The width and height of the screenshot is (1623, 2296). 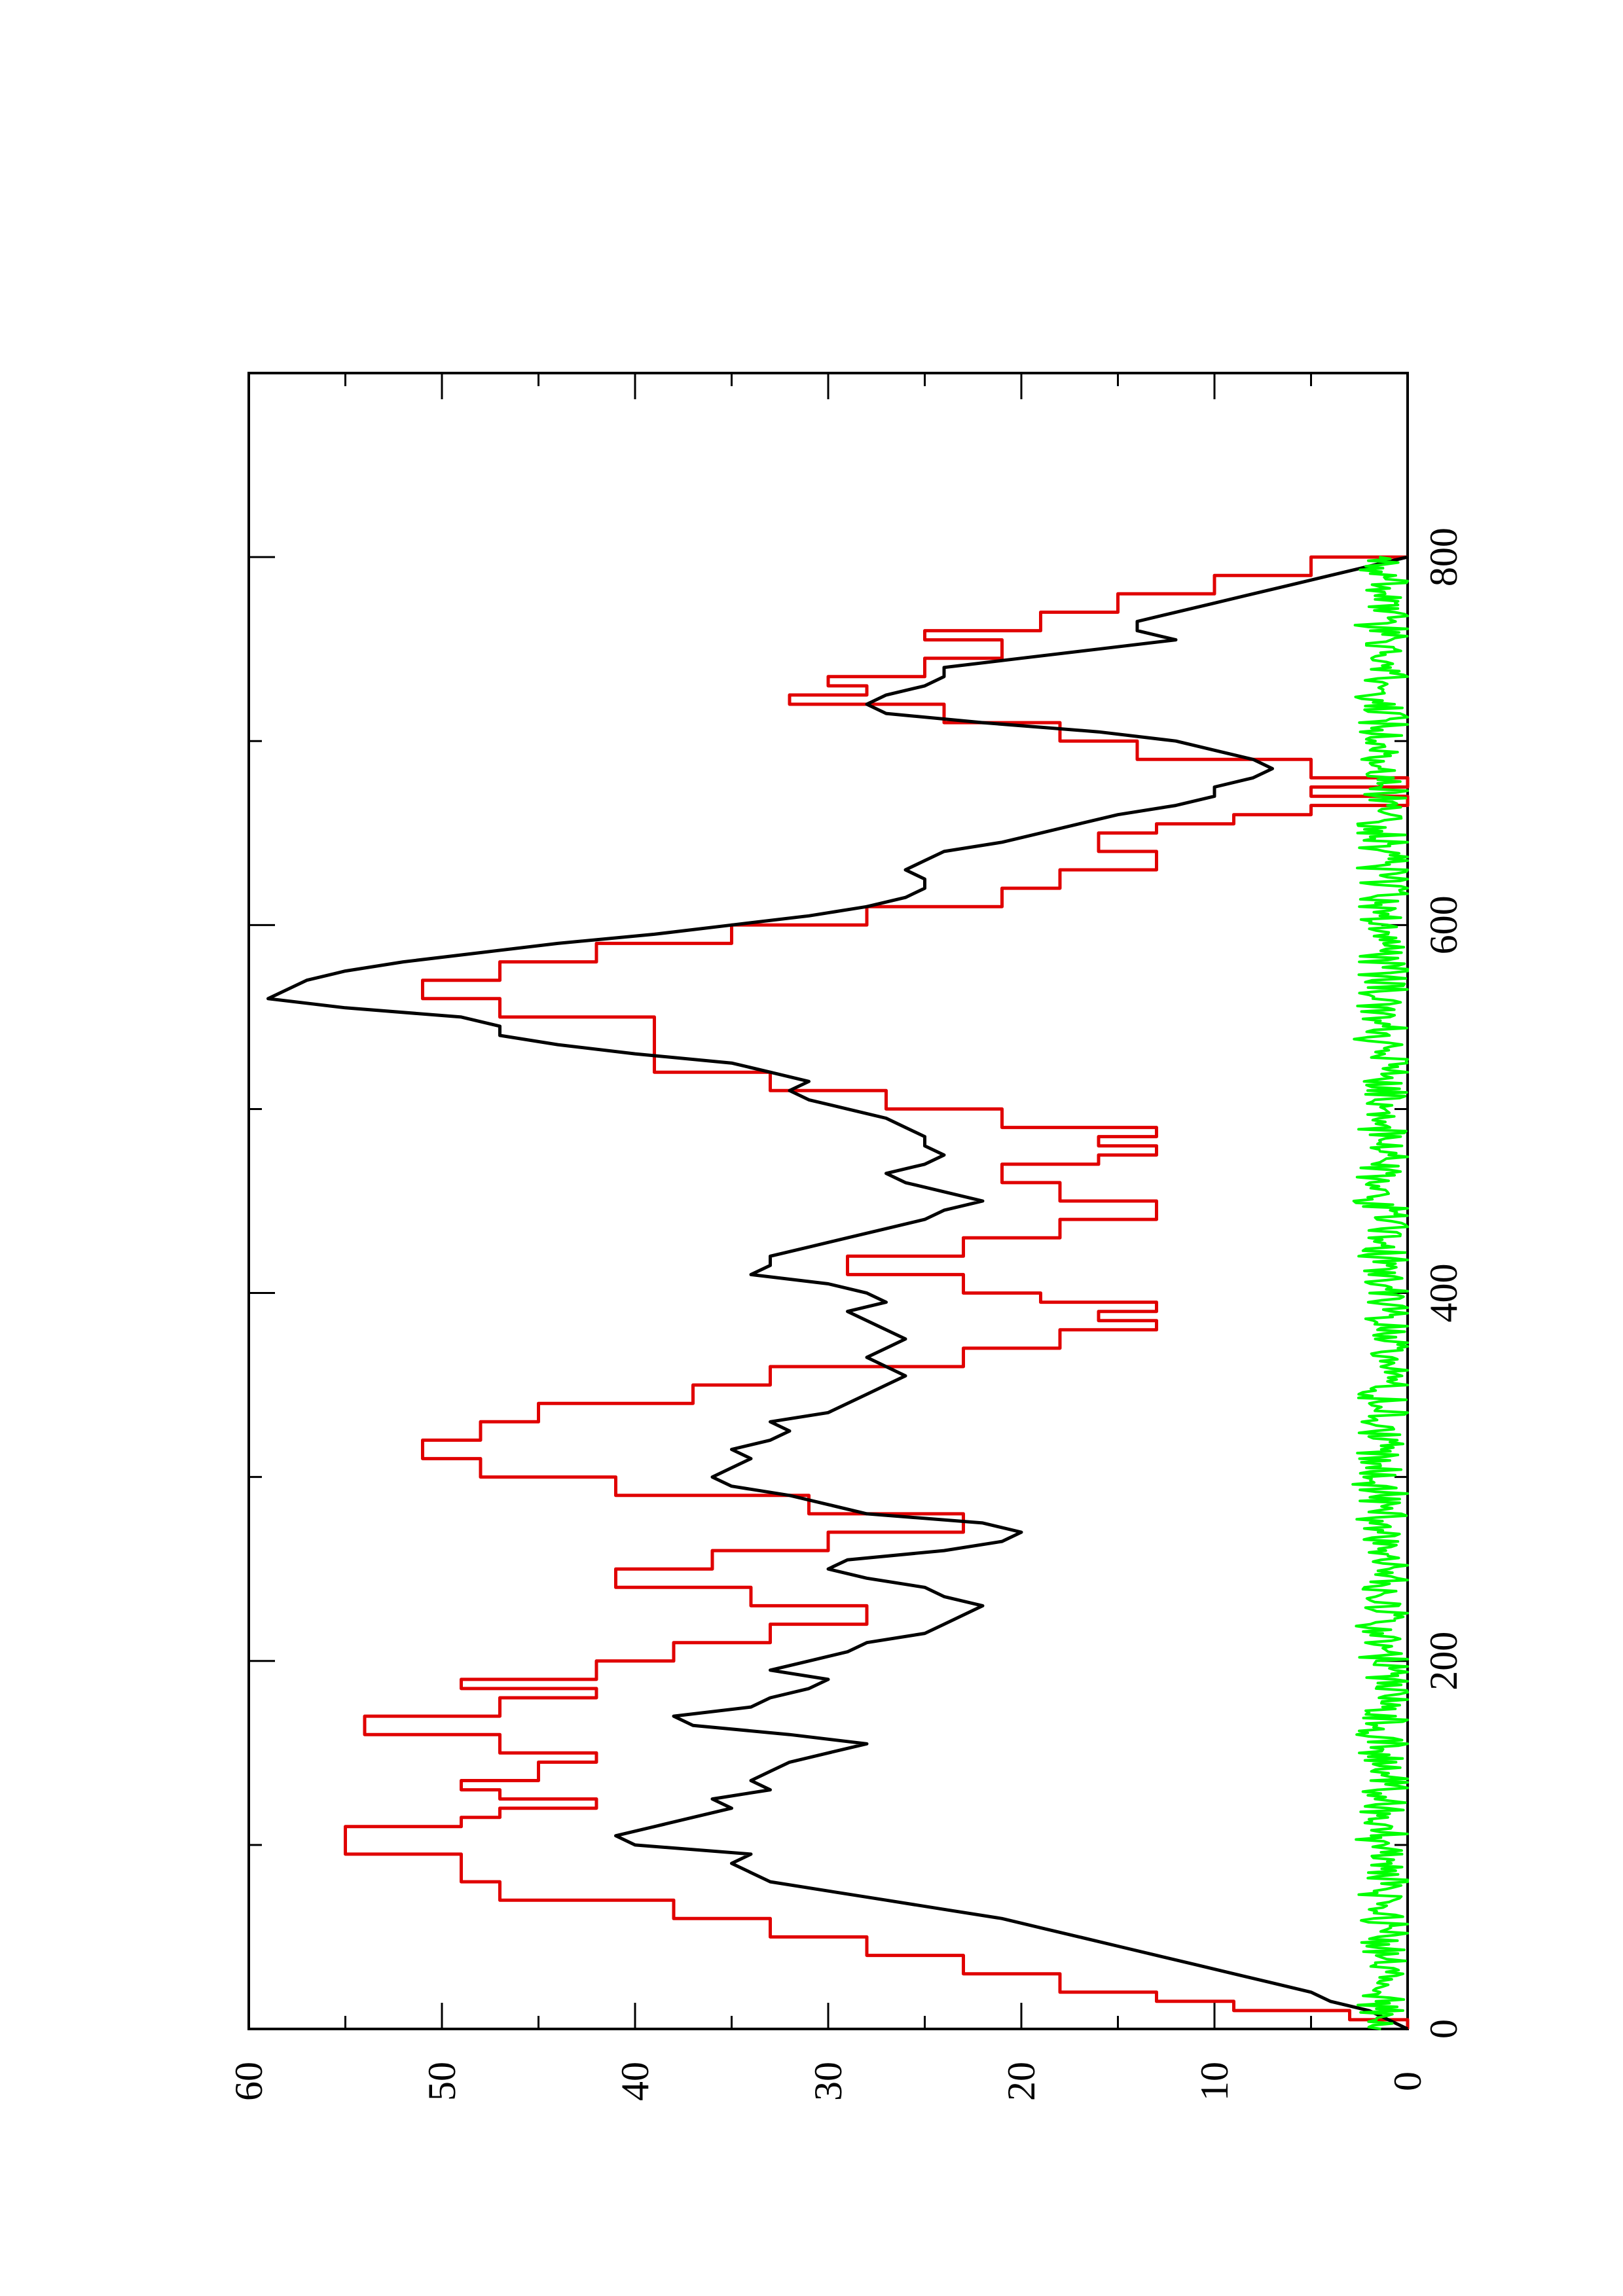 What do you see at coordinates (1443, 1661) in the screenshot?
I see `x-tick-label: 200` at bounding box center [1443, 1661].